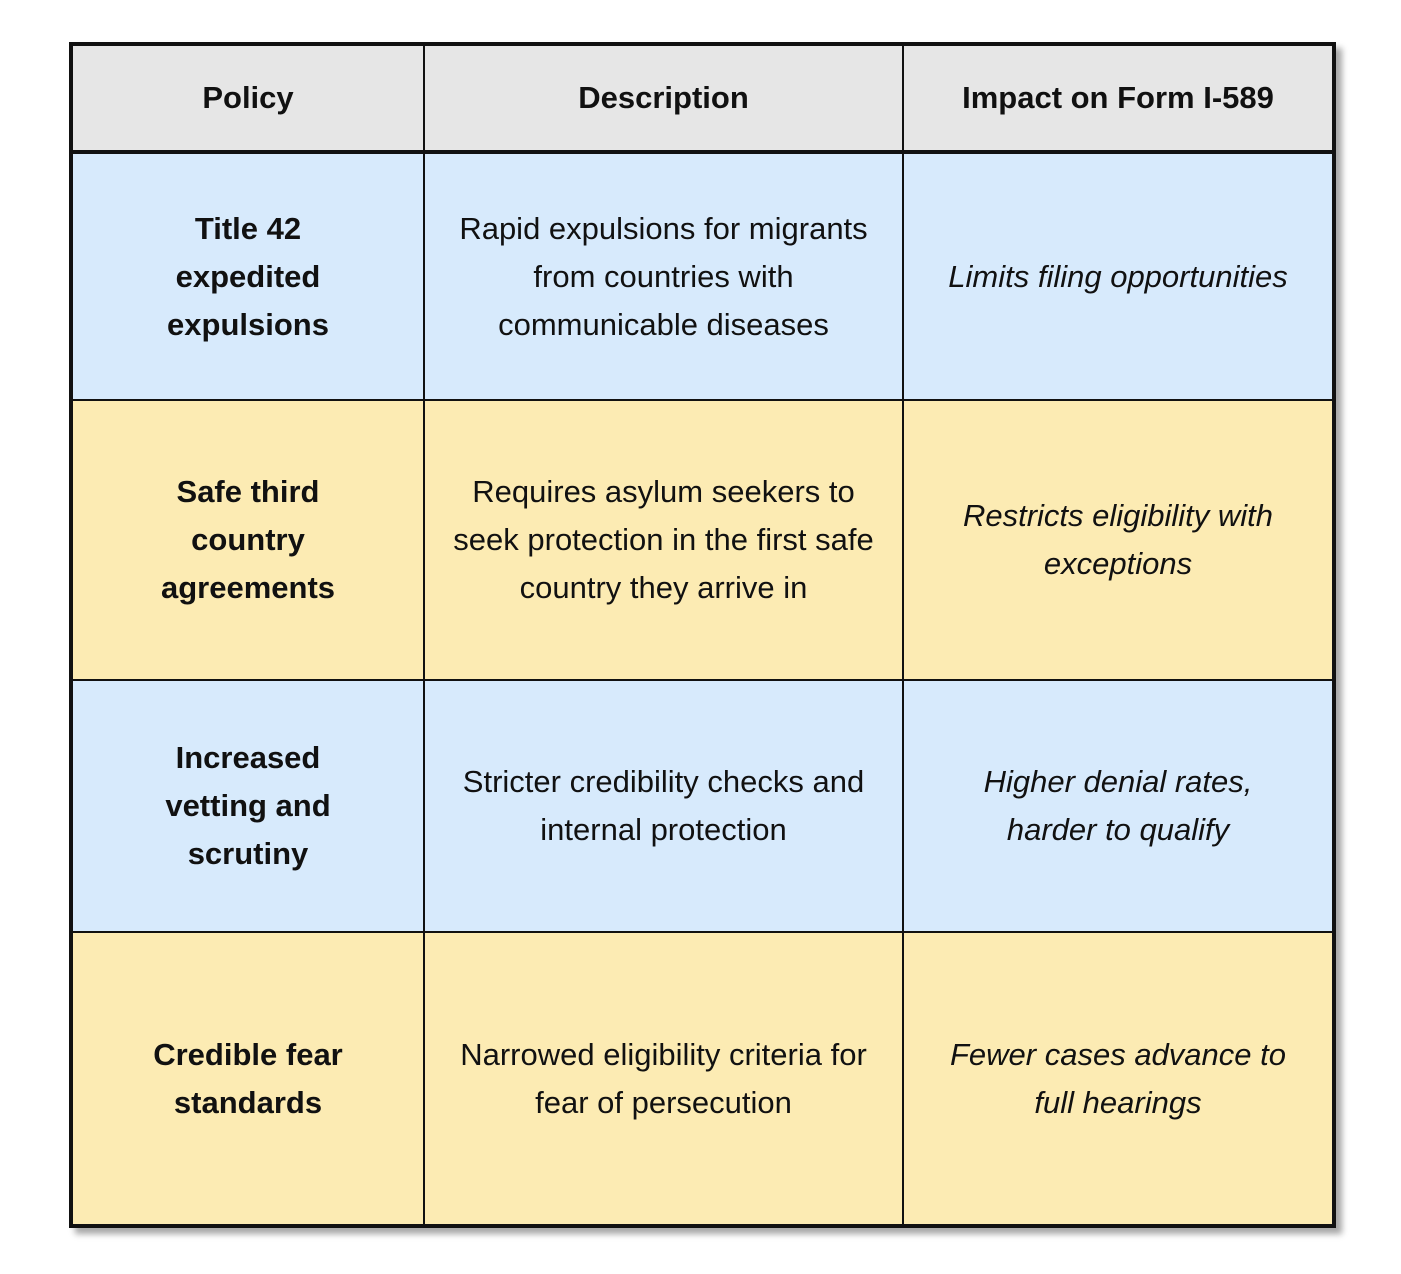  Describe the element at coordinates (1118, 1079) in the screenshot. I see `table-cell: Fewer cases advance to full hearings` at that location.